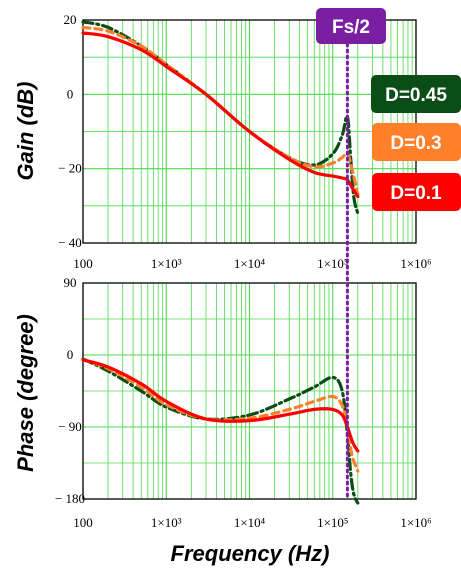 The height and width of the screenshot is (571, 461). I want to click on phase-x-tick-labels: 100 1×10³ 1×10⁴ 1×10⁵ 1×10⁶, so click(252, 522).